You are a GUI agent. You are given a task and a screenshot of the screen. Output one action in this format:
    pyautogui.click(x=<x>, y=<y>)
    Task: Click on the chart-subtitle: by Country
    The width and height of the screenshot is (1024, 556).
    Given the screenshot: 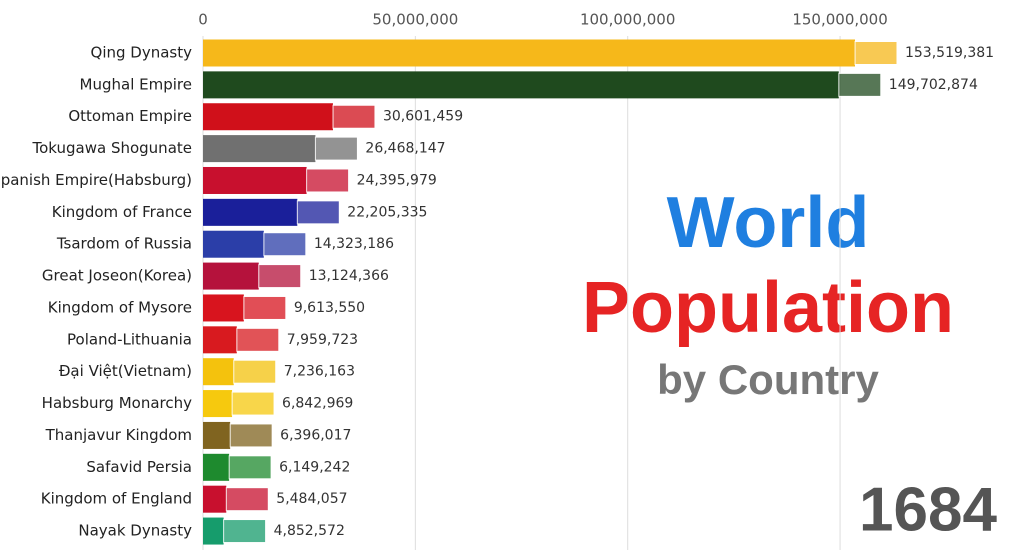 What is the action you would take?
    pyautogui.click(x=768, y=379)
    